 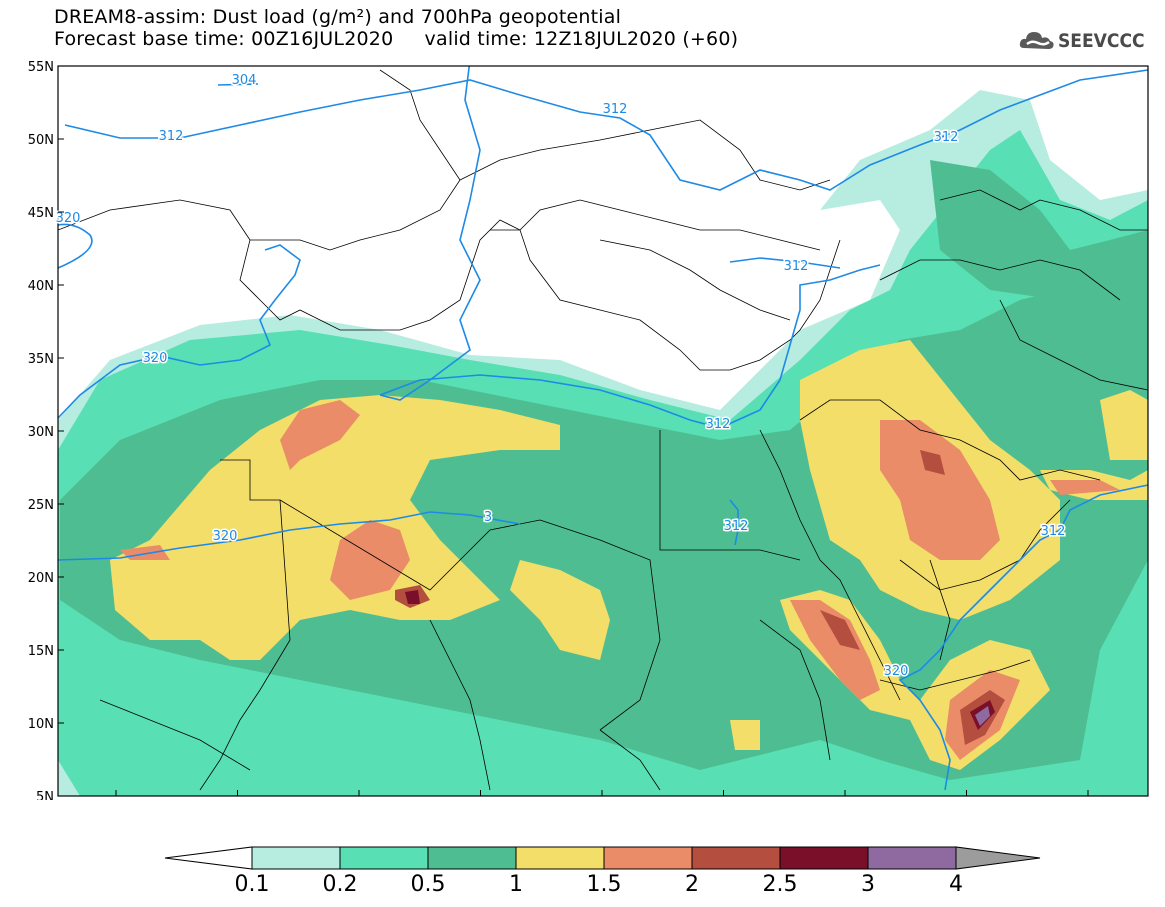 What do you see at coordinates (868, 884) in the screenshot?
I see `legend-tick-label: 3` at bounding box center [868, 884].